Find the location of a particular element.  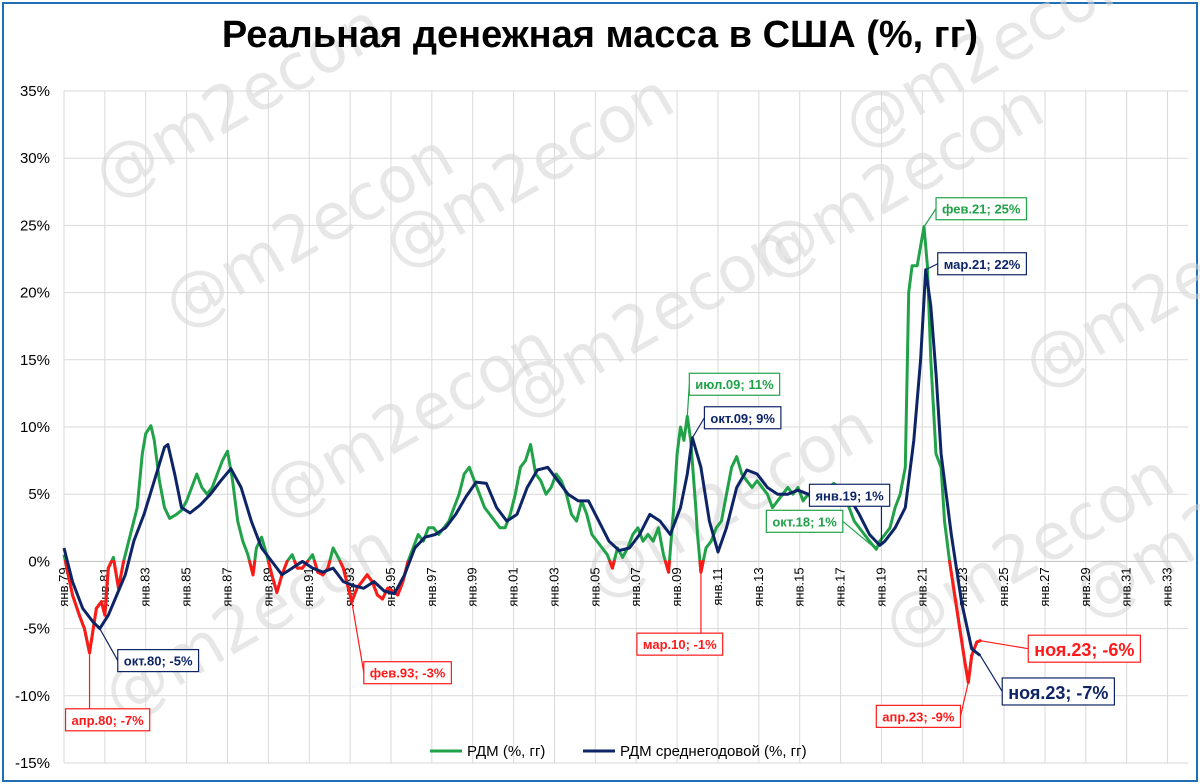

annotation-label: апр.80; -7% is located at coordinates (108, 720).